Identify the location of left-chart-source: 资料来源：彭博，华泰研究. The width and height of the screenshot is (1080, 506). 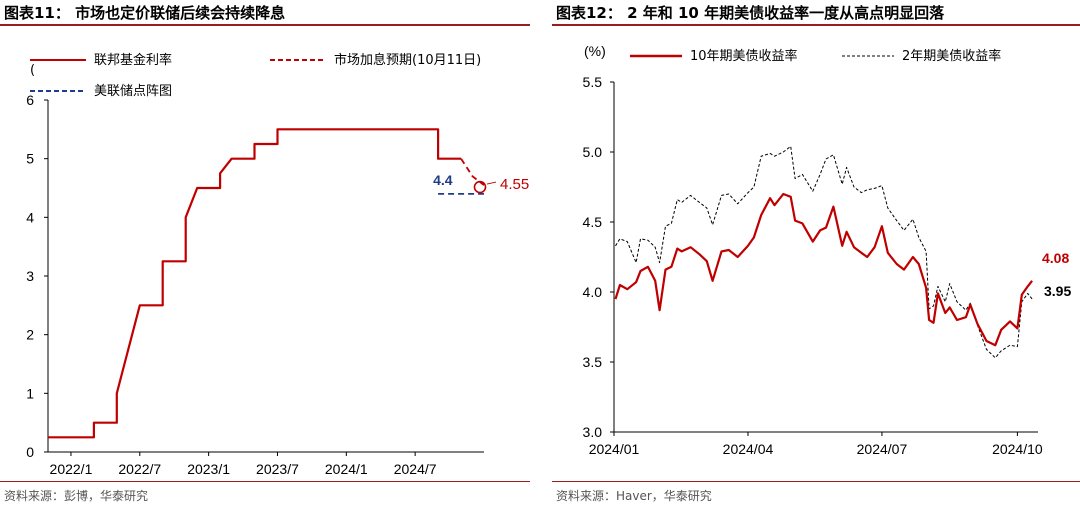
(76, 496).